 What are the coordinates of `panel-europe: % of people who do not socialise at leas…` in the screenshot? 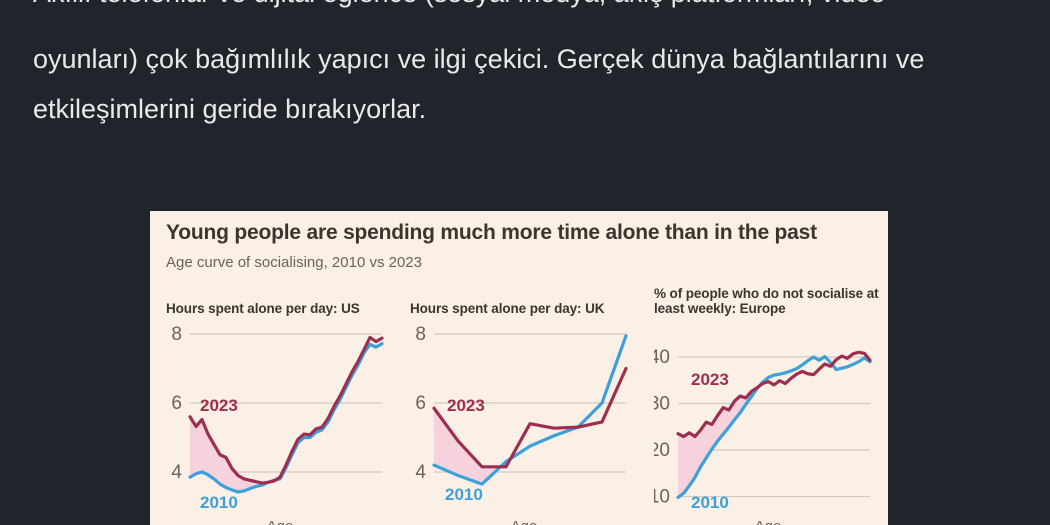 It's located at (768, 399).